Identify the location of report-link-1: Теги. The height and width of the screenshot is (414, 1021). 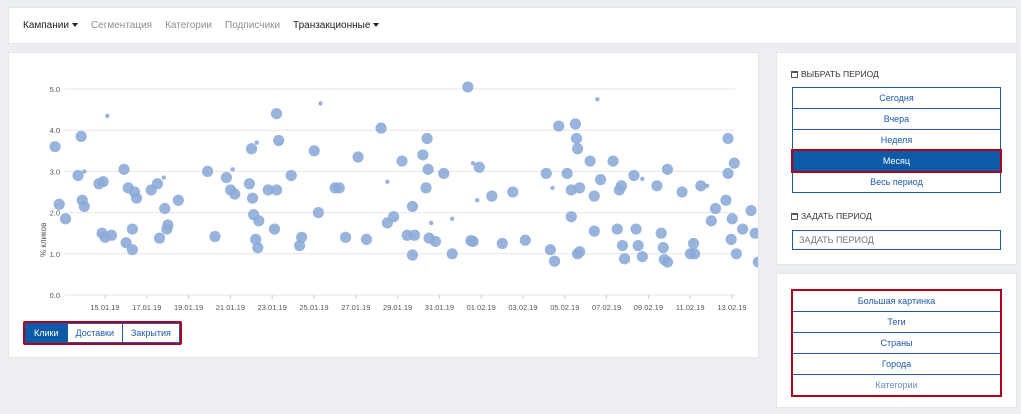
(896, 322).